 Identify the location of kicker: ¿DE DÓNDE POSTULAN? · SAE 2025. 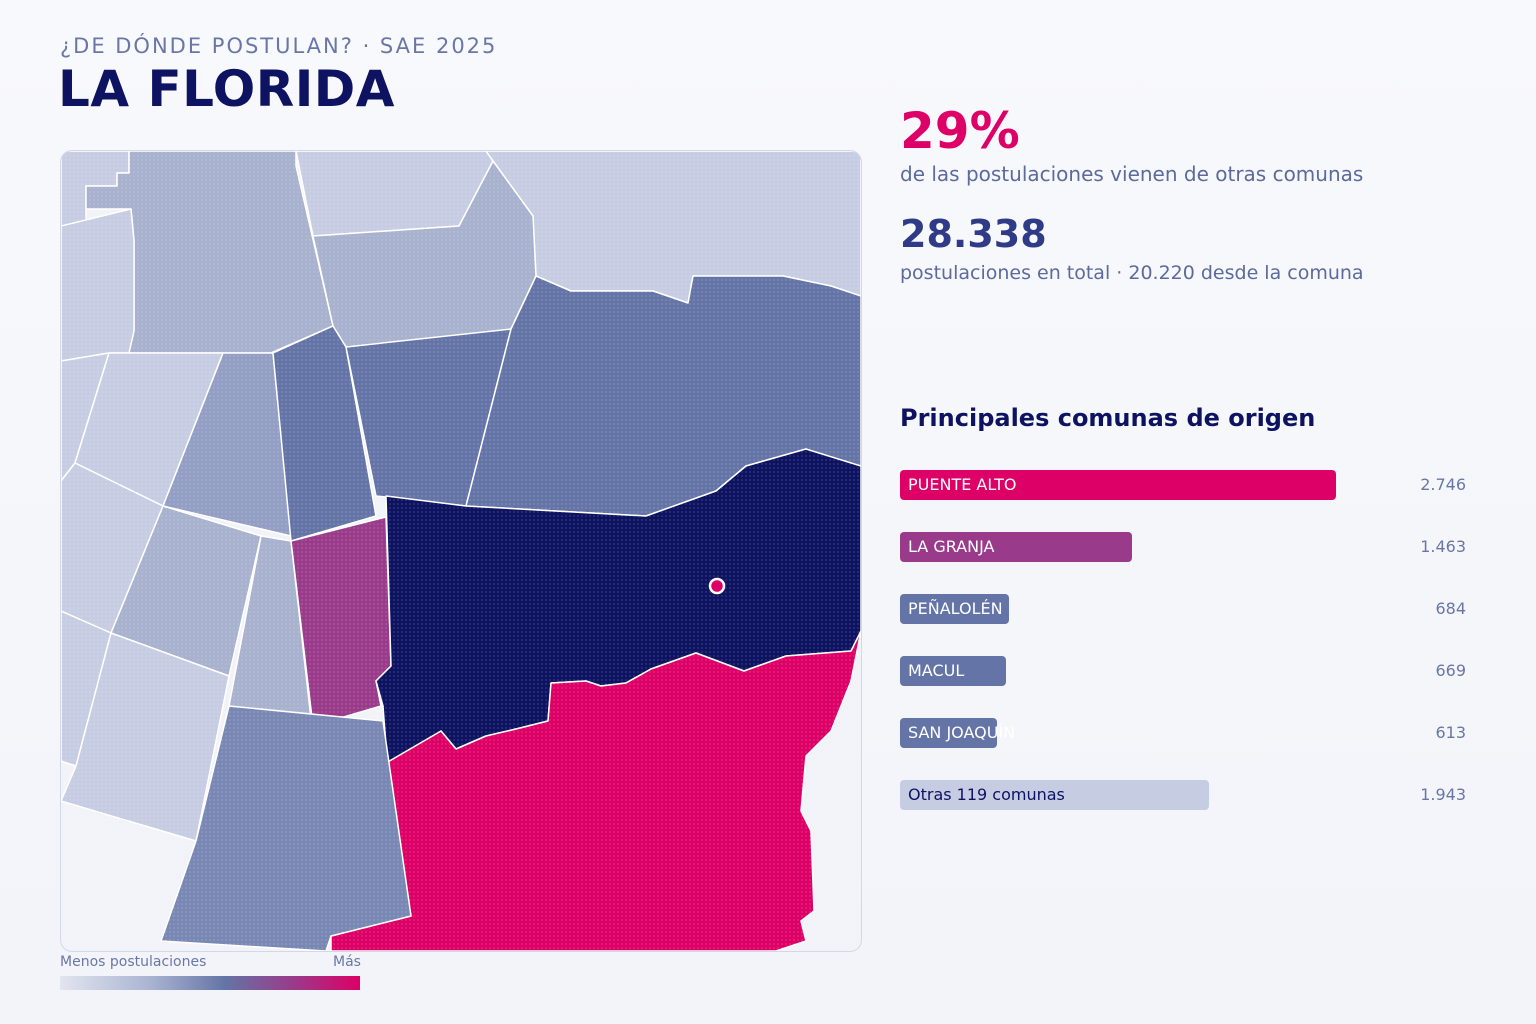
(279, 46).